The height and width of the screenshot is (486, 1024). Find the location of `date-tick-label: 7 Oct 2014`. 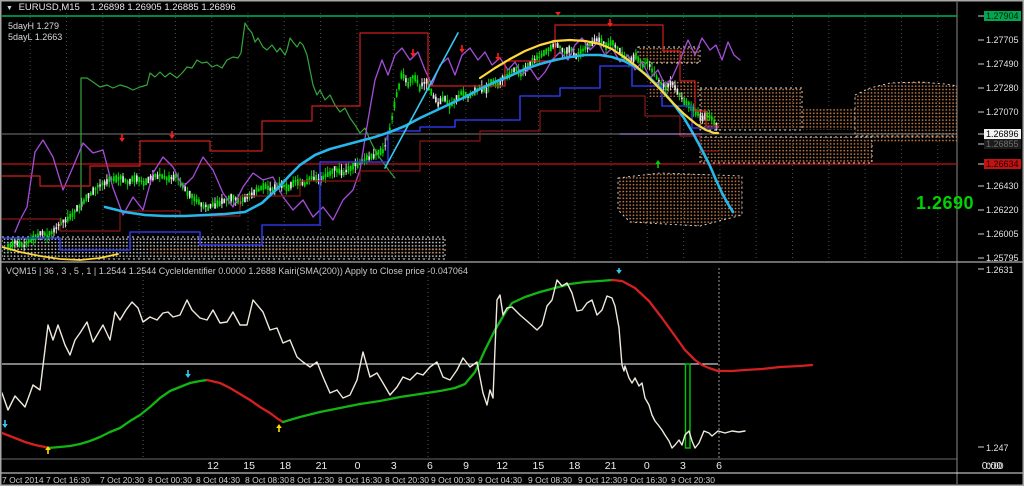

date-tick-label: 7 Oct 2014 is located at coordinates (23, 480).